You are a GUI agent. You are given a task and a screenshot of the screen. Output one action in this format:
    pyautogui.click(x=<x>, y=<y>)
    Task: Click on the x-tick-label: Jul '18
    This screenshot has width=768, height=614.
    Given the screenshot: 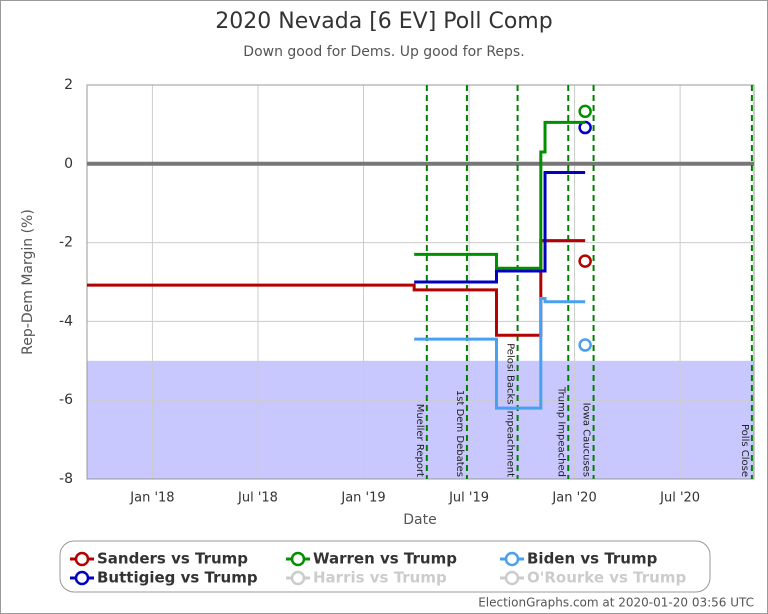 What is the action you would take?
    pyautogui.click(x=257, y=498)
    